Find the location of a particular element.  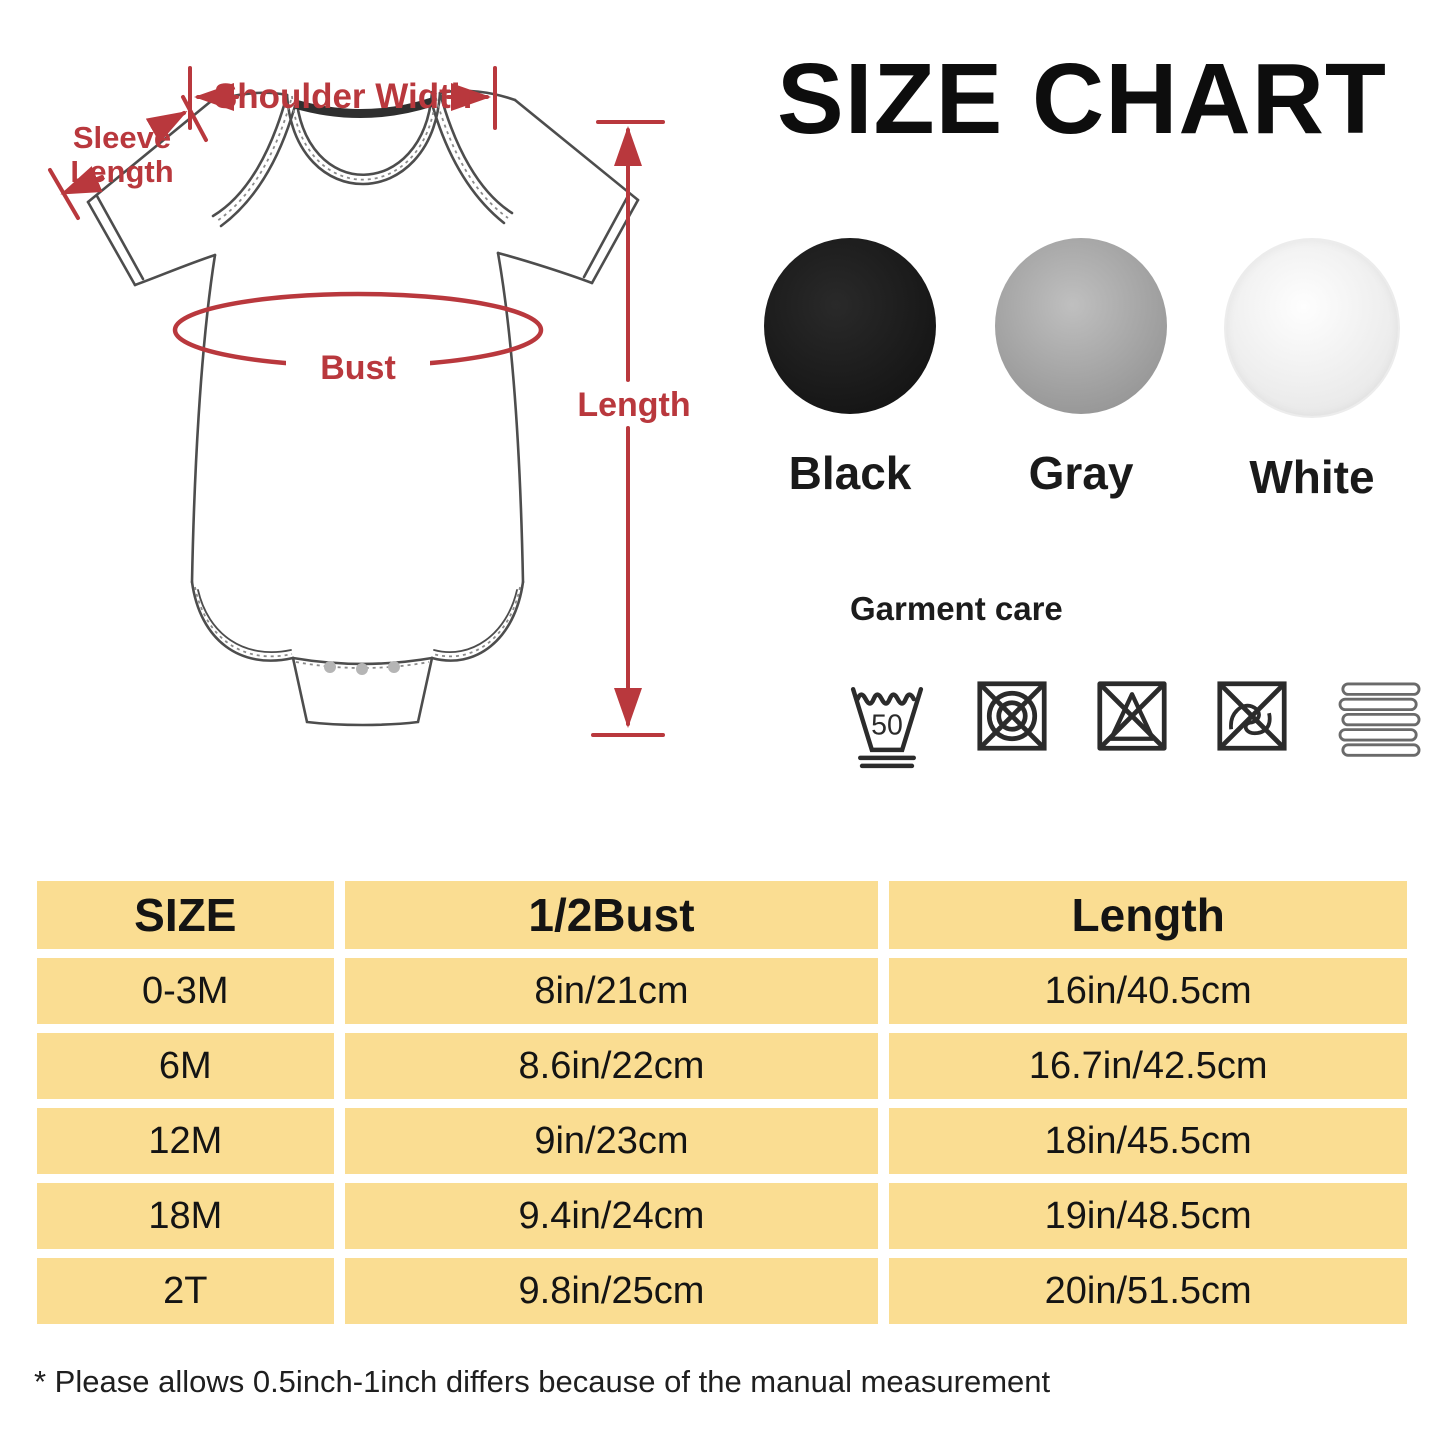

table-row: 2T 9.8in/25cm 20in/51.5cm is located at coordinates (722, 1291).